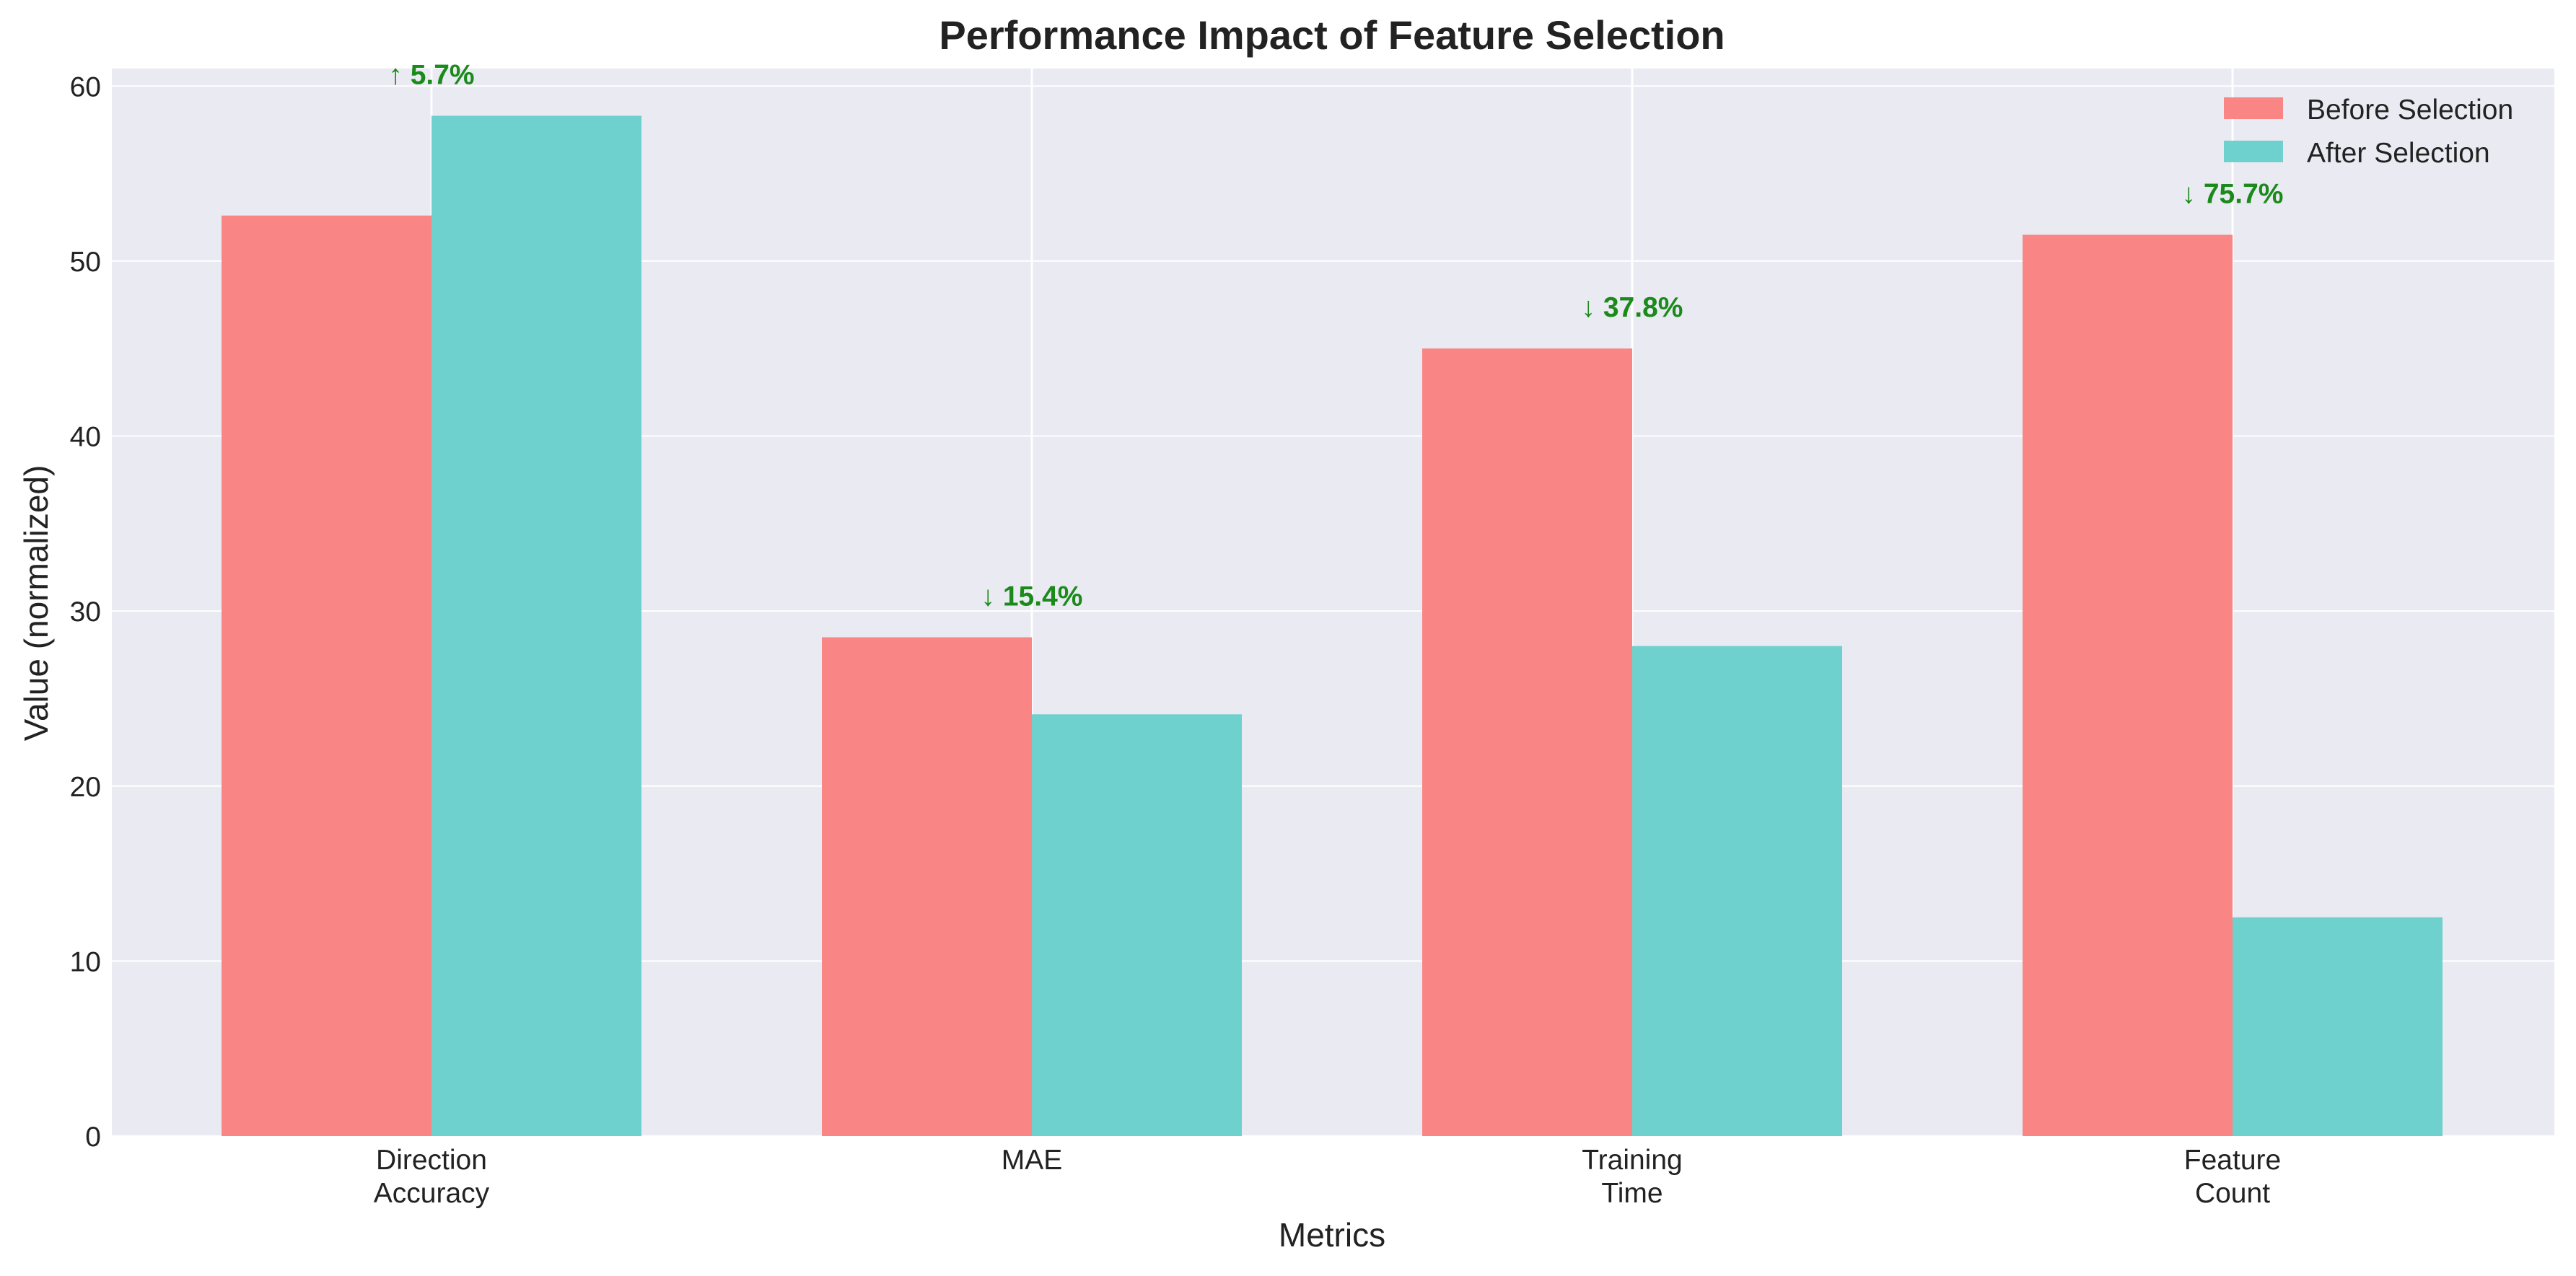  What do you see at coordinates (85, 438) in the screenshot?
I see `y-tick-label: 40` at bounding box center [85, 438].